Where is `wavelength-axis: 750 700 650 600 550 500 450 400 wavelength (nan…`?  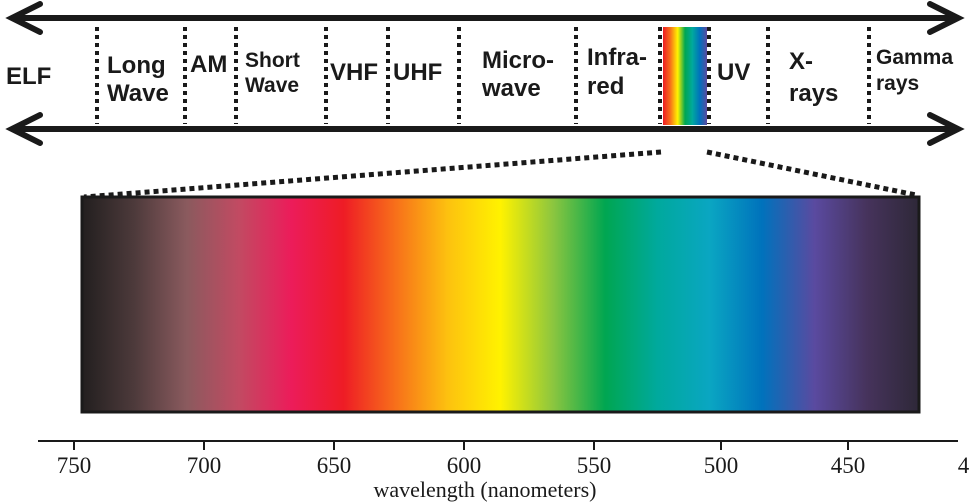
wavelength-axis: 750 700 650 600 550 500 450 400 wavelength (nan… is located at coordinates (504, 471).